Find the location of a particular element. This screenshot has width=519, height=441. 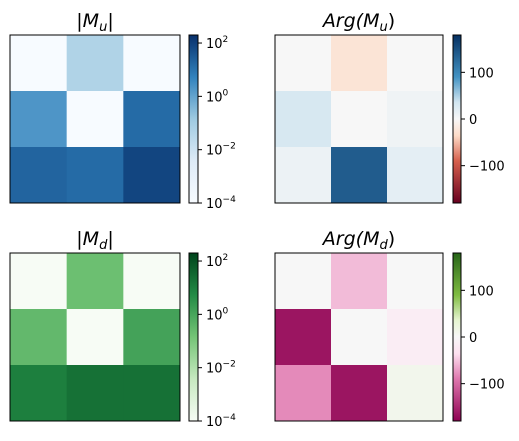

axes-frame-md-arg is located at coordinates (359, 337).